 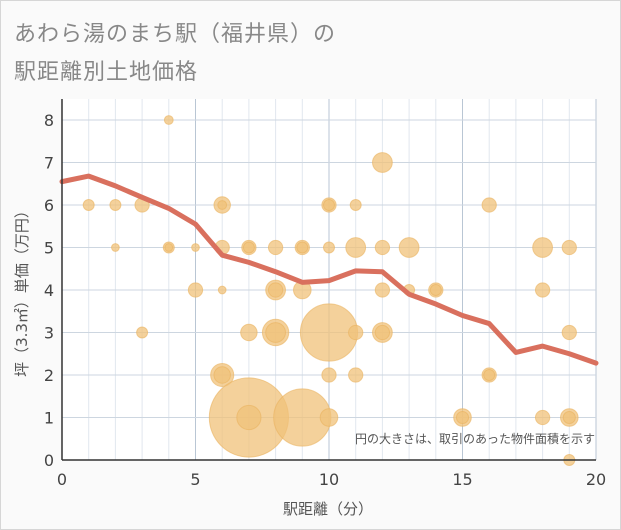 What do you see at coordinates (475, 438) in the screenshot?
I see `size-note: 円の大きさは、取引のあった物件面積を示す` at bounding box center [475, 438].